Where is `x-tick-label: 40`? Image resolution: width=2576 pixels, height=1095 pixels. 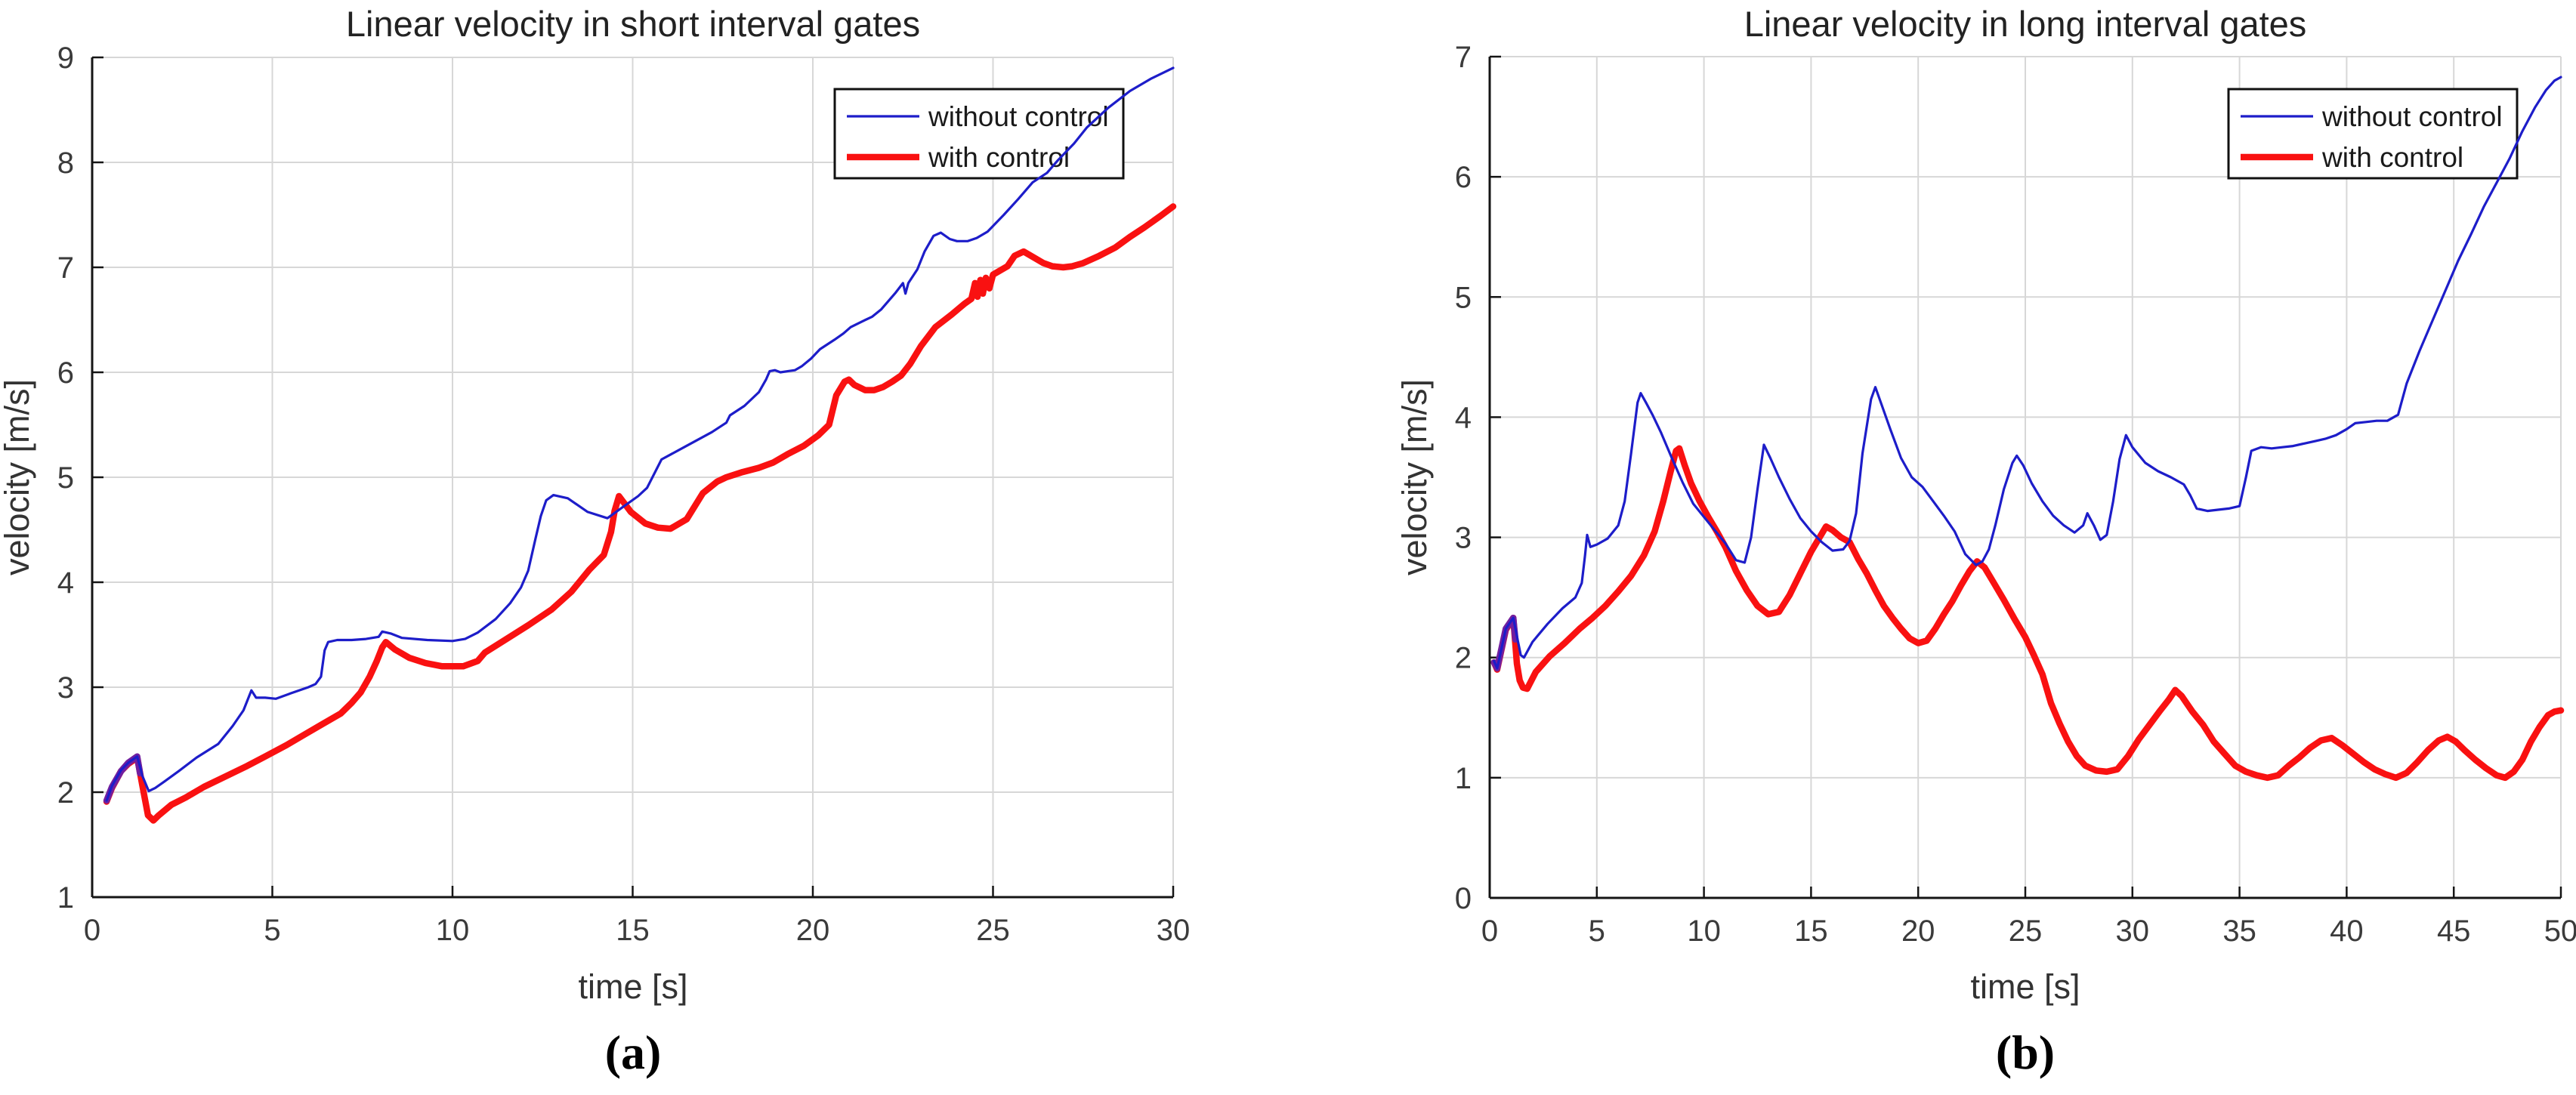 x-tick-label: 40 is located at coordinates (2347, 931).